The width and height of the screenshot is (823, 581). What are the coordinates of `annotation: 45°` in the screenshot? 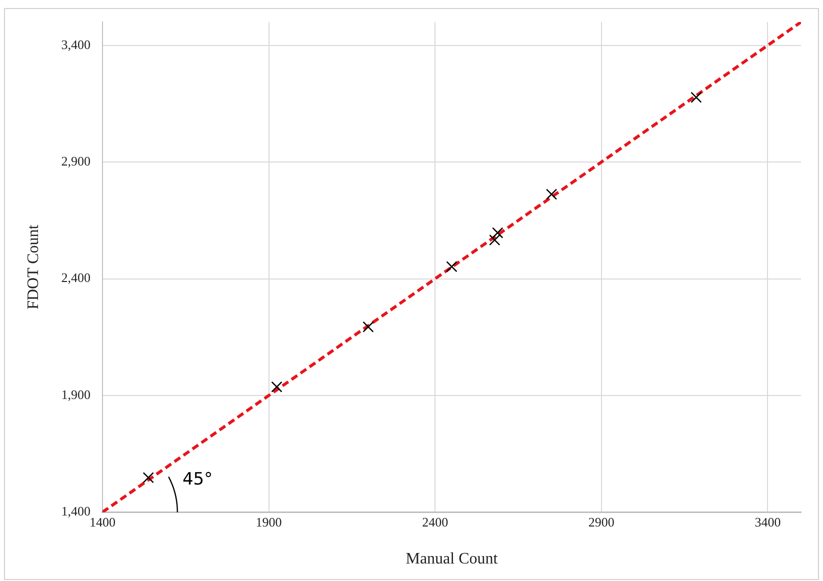 It's located at (197, 480).